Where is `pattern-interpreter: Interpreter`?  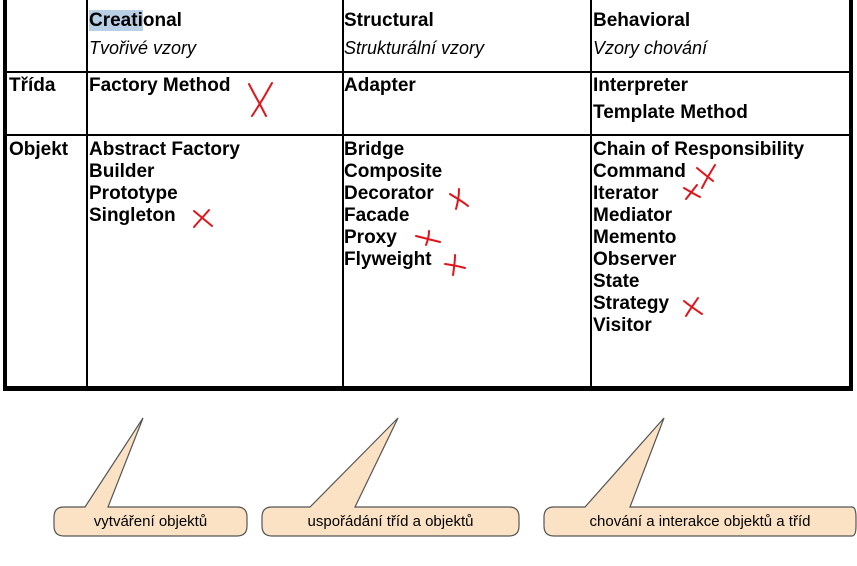 pattern-interpreter: Interpreter is located at coordinates (641, 85).